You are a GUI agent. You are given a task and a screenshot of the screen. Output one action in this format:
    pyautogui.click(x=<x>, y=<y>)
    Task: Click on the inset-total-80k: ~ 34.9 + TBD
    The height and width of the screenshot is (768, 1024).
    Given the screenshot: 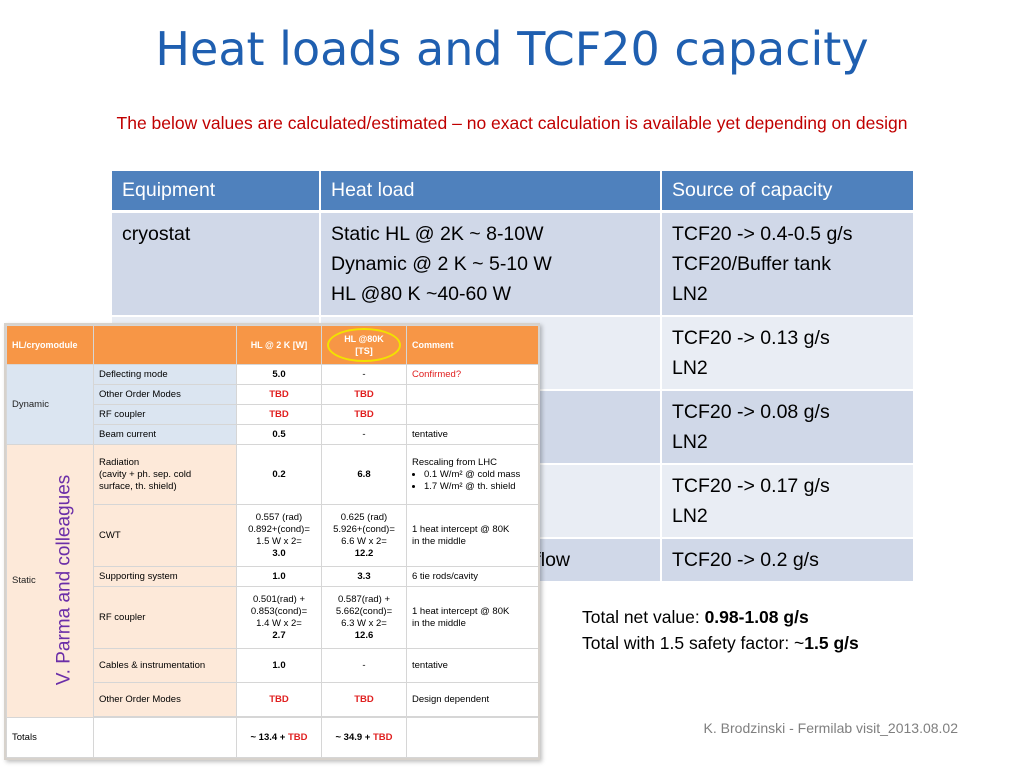 What is the action you would take?
    pyautogui.click(x=364, y=737)
    